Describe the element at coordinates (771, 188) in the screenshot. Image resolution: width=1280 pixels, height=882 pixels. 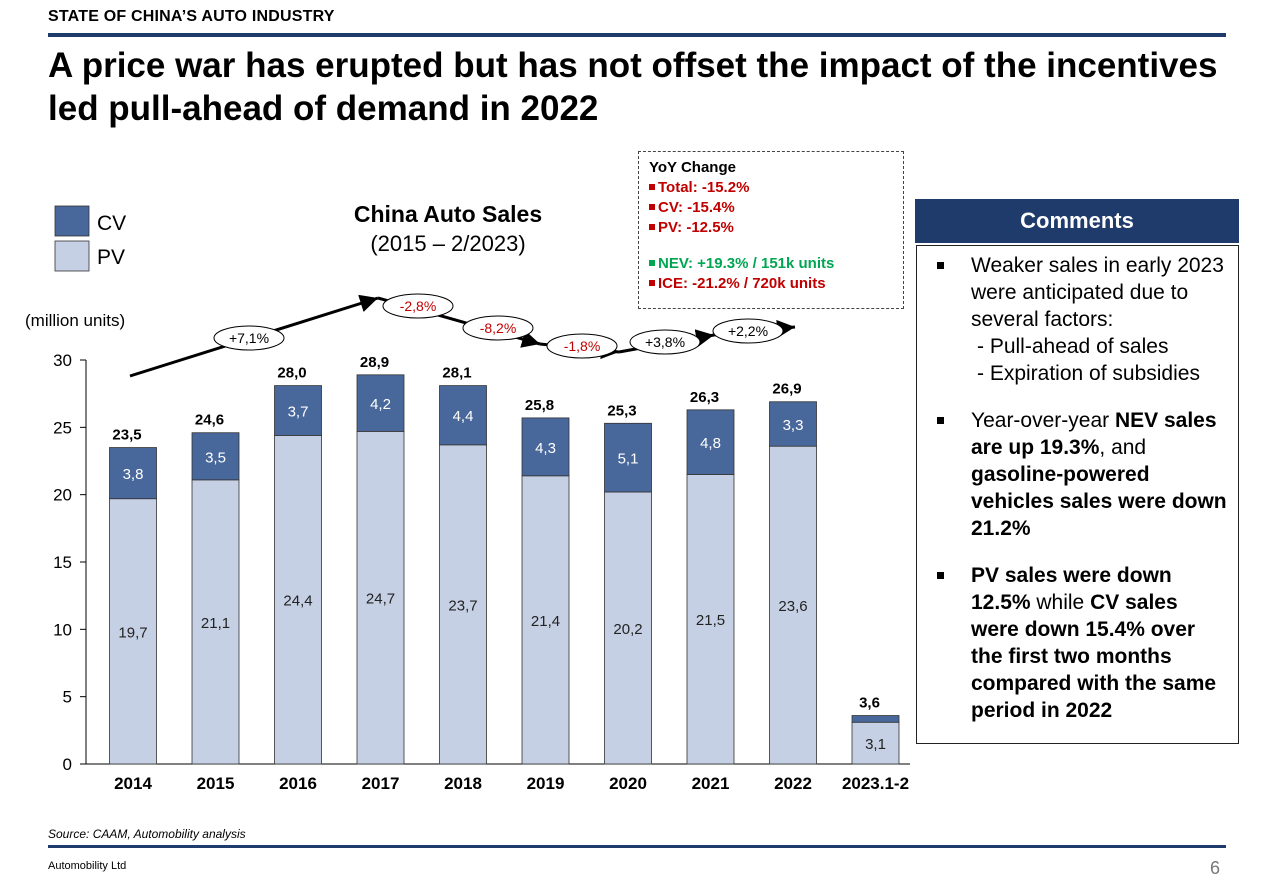
I see `yoy-line-total: Total: -15.2%` at that location.